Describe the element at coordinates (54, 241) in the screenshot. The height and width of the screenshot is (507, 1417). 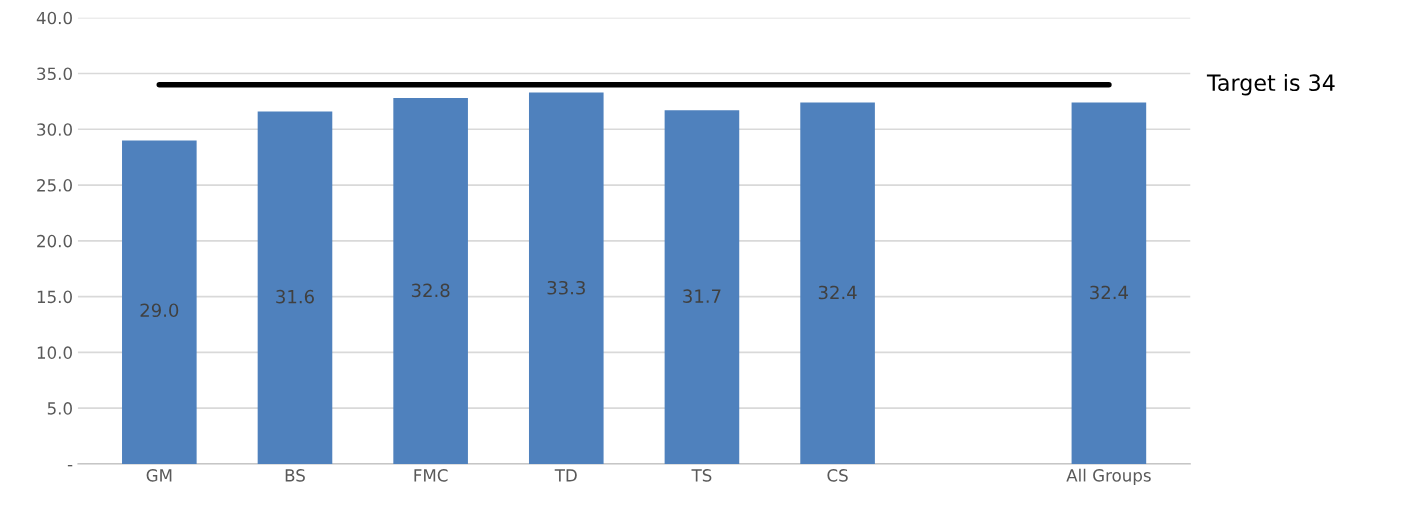
I see `y-tick-label: 20.0` at that location.